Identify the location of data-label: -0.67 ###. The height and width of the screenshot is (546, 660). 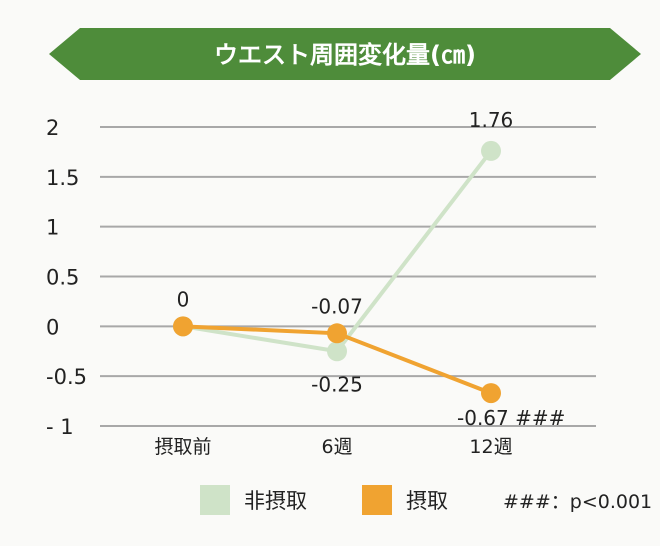
(511, 418).